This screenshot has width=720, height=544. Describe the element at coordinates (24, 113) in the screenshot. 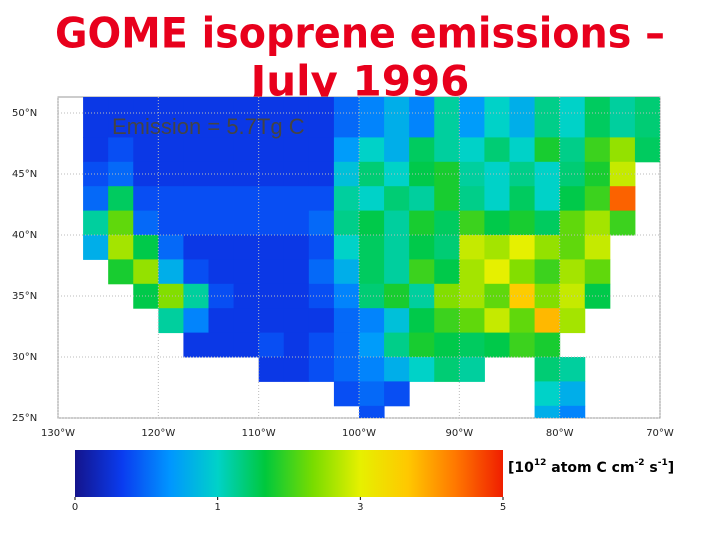

I see `y-tick-label: 50°N` at that location.